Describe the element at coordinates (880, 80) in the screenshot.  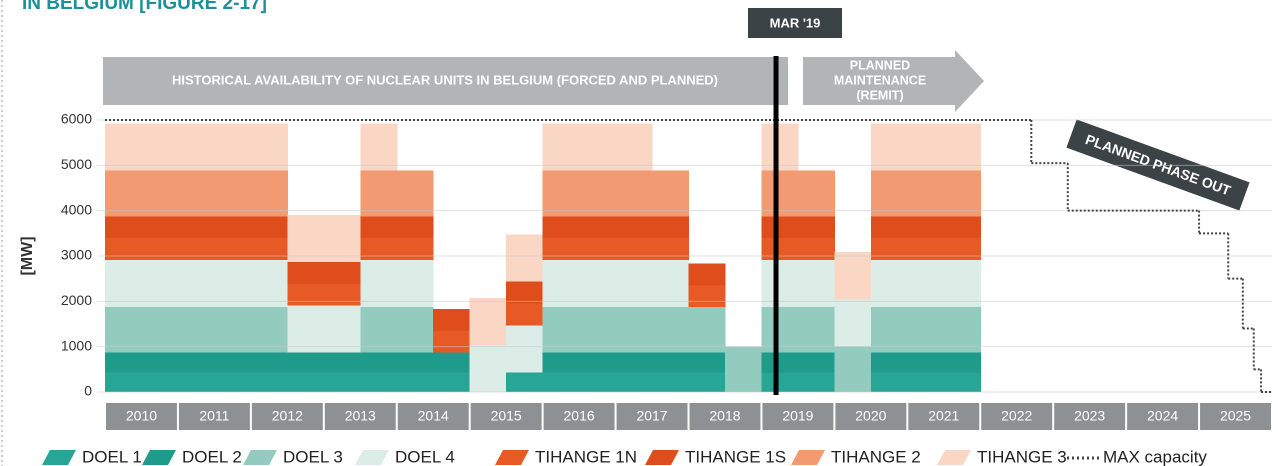
I see `planned-banner-text: MAINTENANCE` at that location.